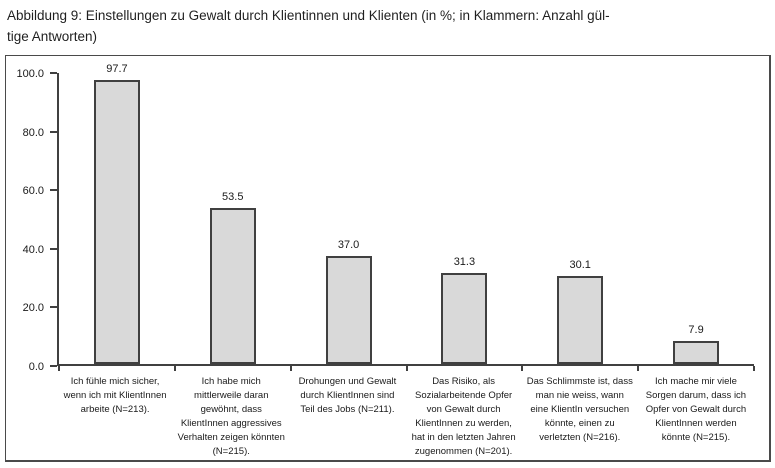  I want to click on y-axis-tick-label: 20.0, so click(33, 308).